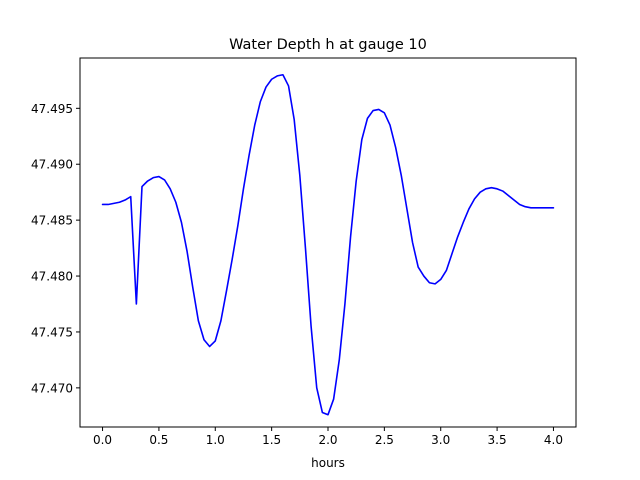  Describe the element at coordinates (158, 440) in the screenshot. I see `x-tick-label: 0.5` at that location.